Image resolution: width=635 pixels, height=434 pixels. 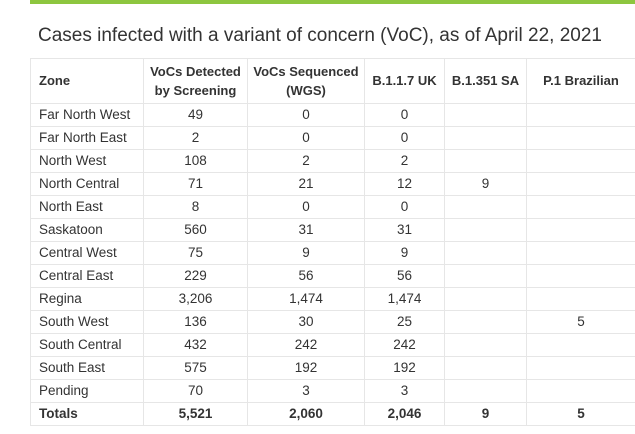 I want to click on cell-sequenced: 192, so click(x=306, y=368).